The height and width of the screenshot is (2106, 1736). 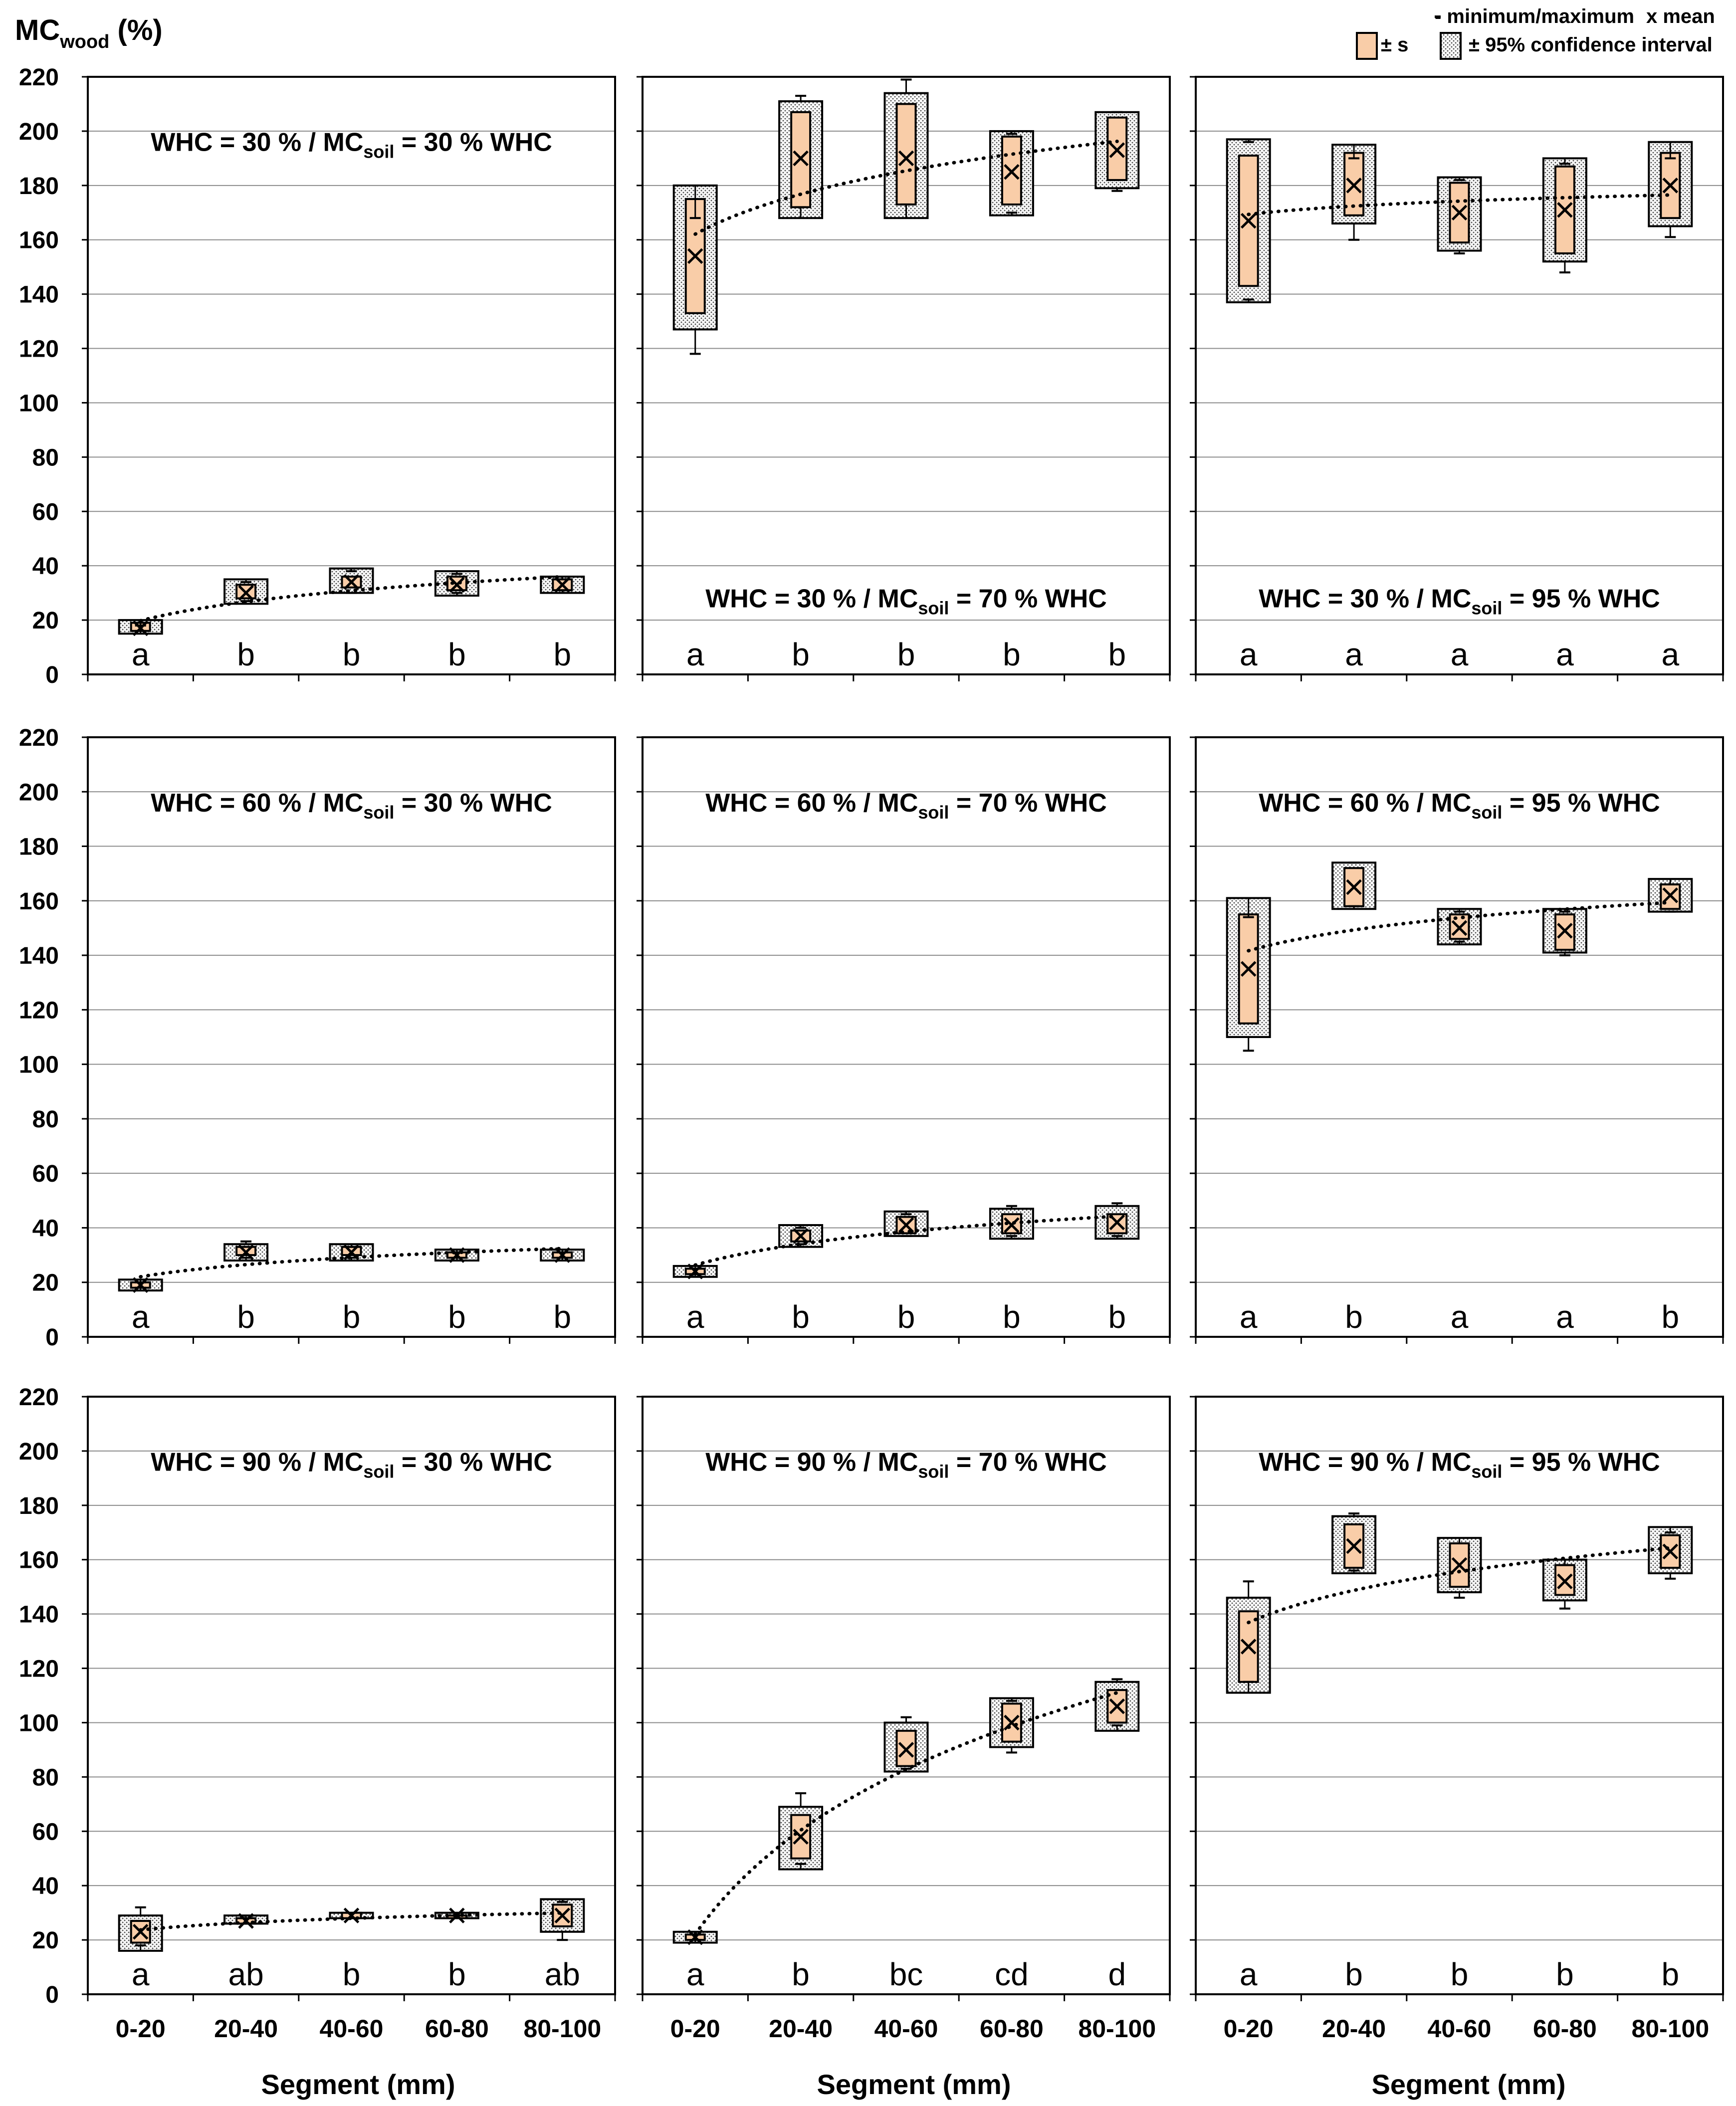 What do you see at coordinates (562, 623) in the screenshot?
I see `box-80-100: b` at bounding box center [562, 623].